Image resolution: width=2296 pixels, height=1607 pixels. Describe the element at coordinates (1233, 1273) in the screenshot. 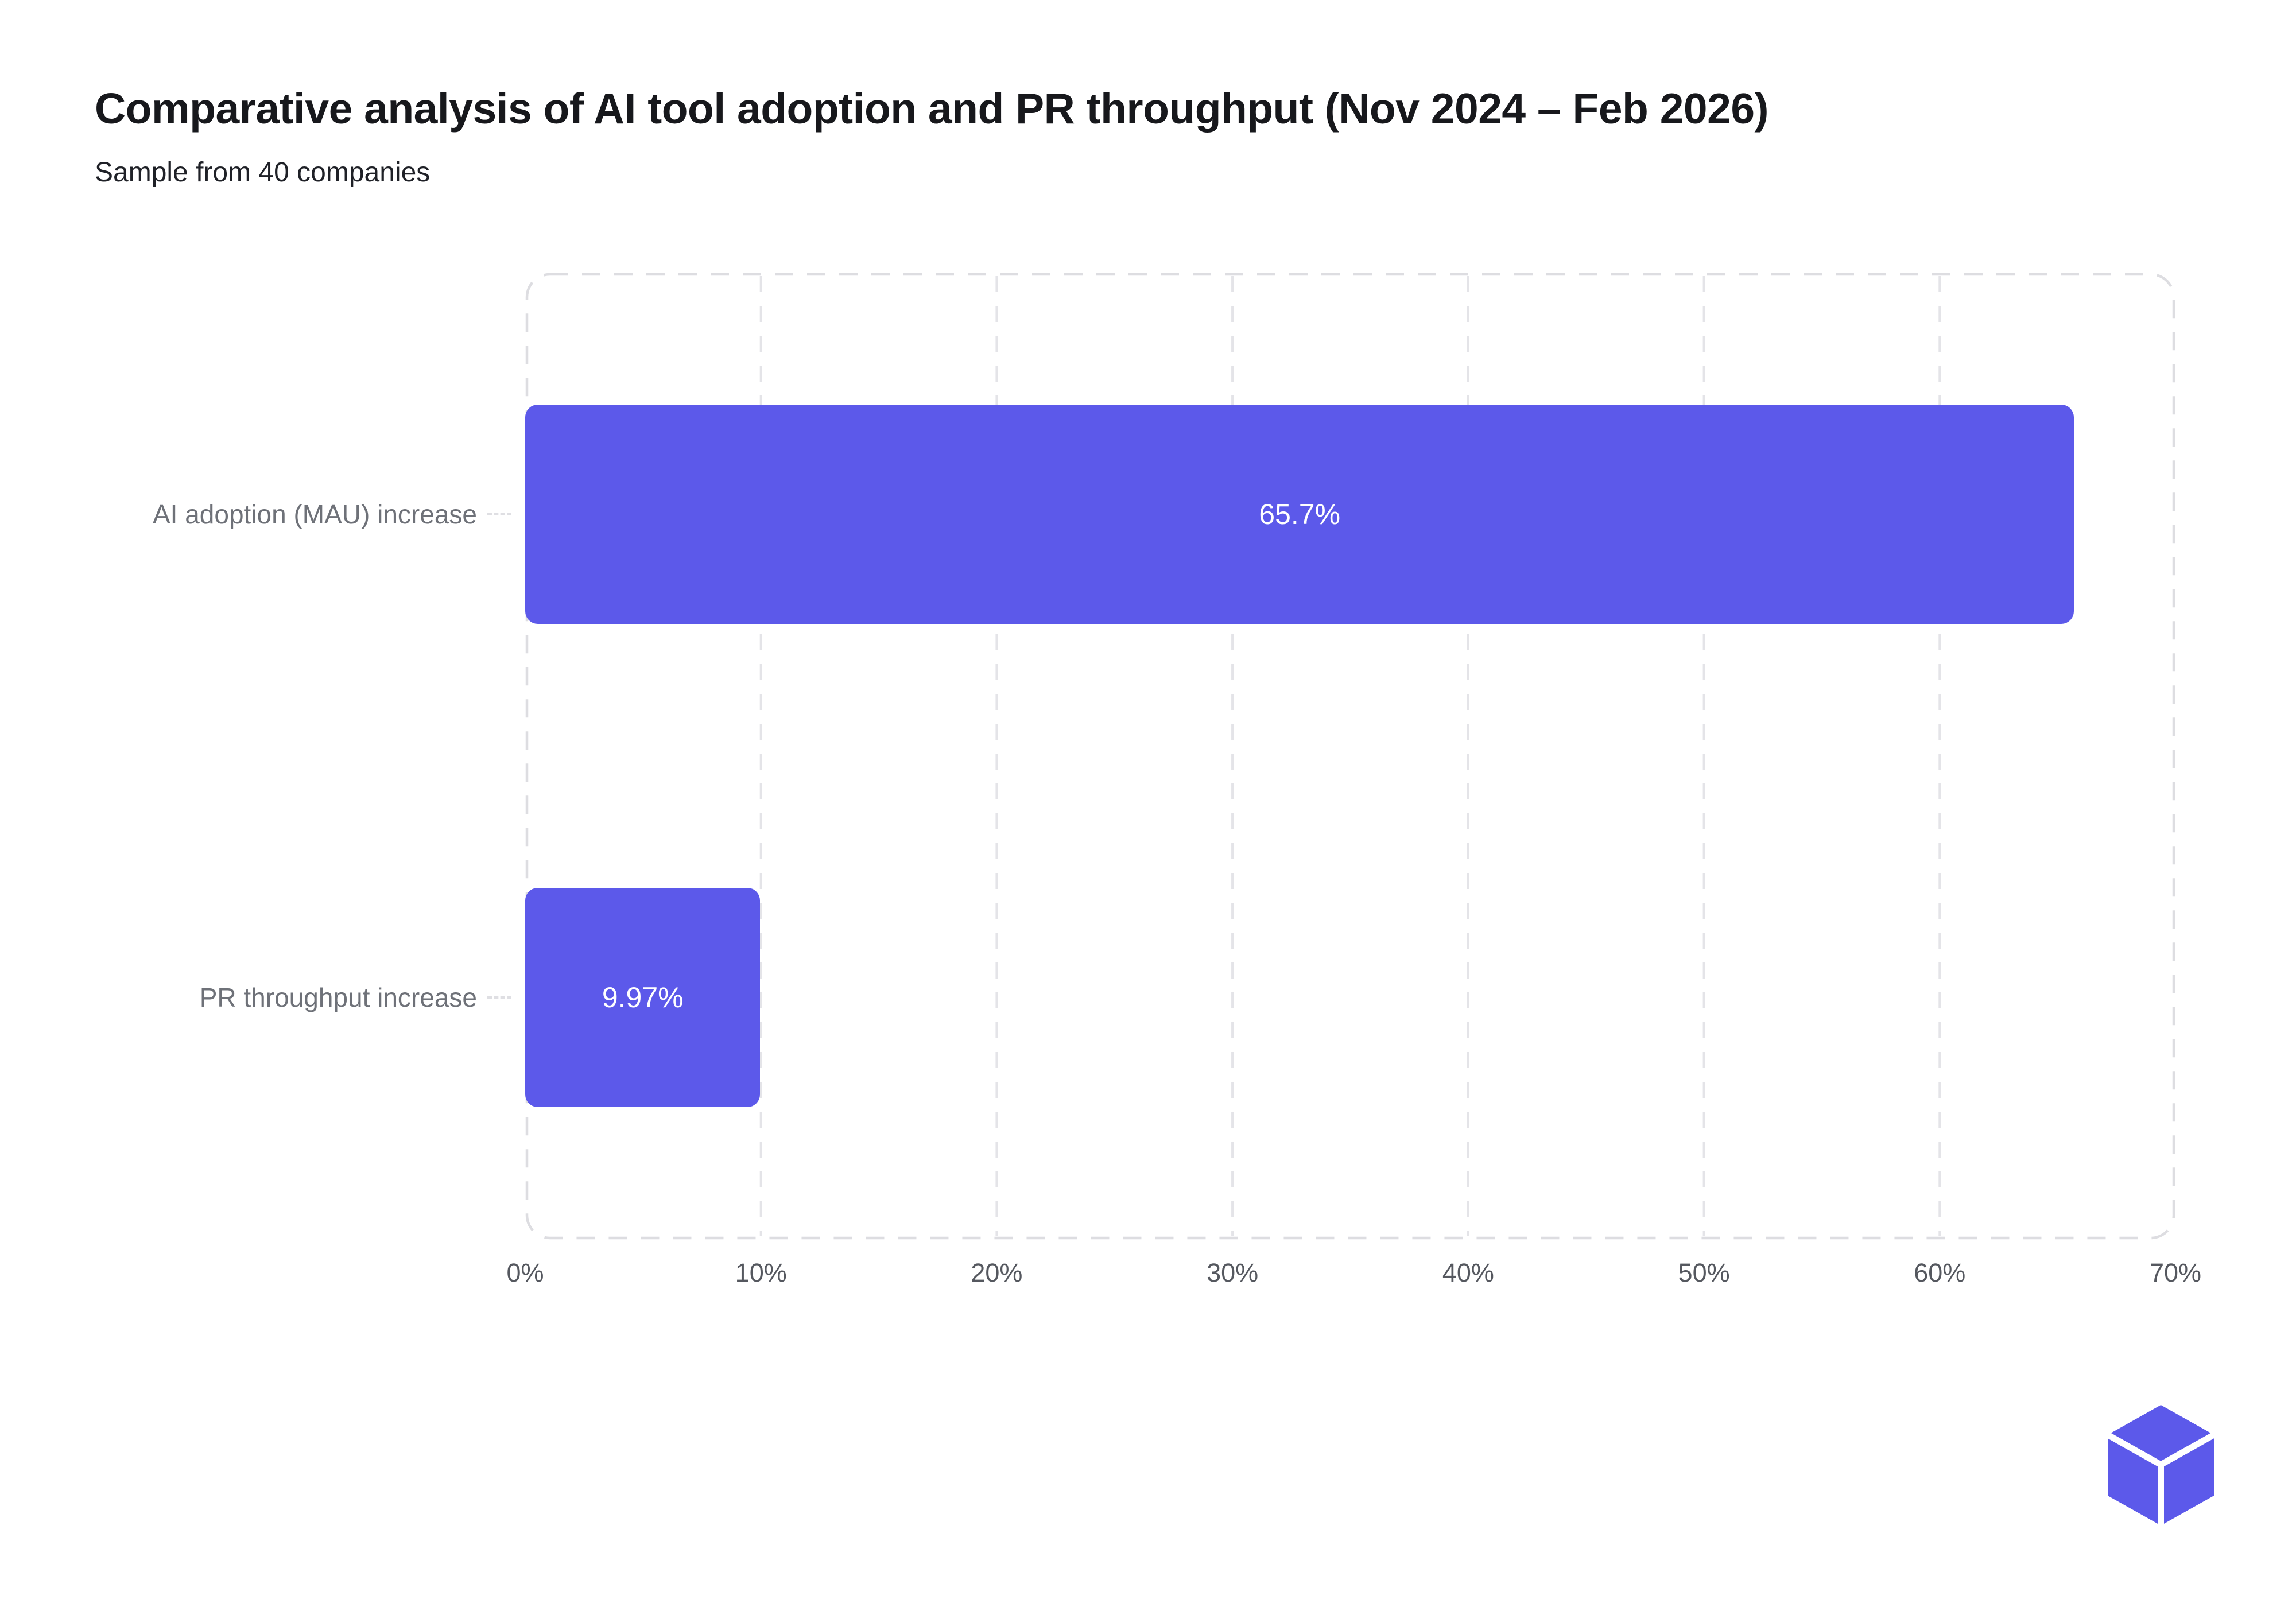

I see `x-tick-label: 30%` at that location.